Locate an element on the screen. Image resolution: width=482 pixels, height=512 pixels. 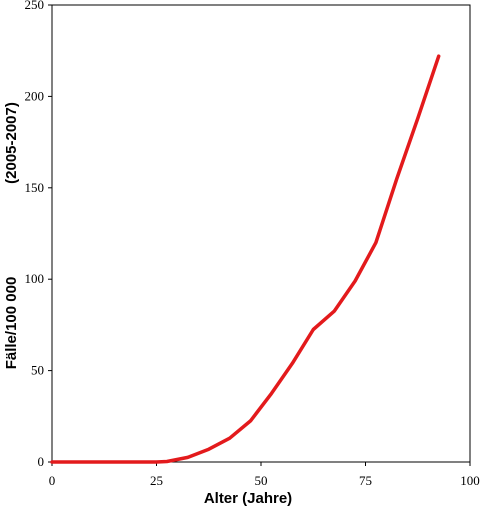
x-tick-label: 0 is located at coordinates (52, 480).